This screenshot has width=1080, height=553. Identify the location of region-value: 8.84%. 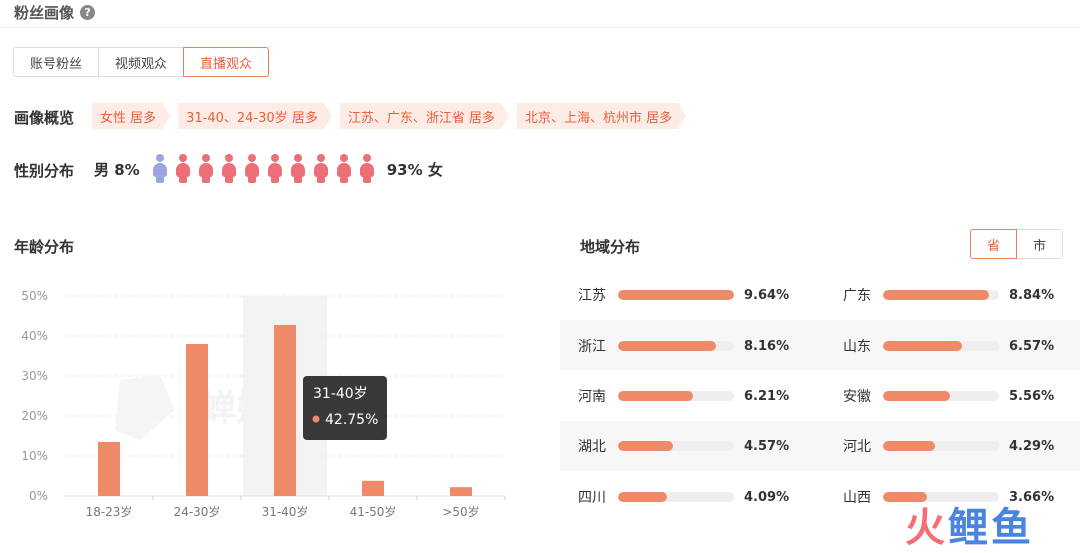
(1032, 295).